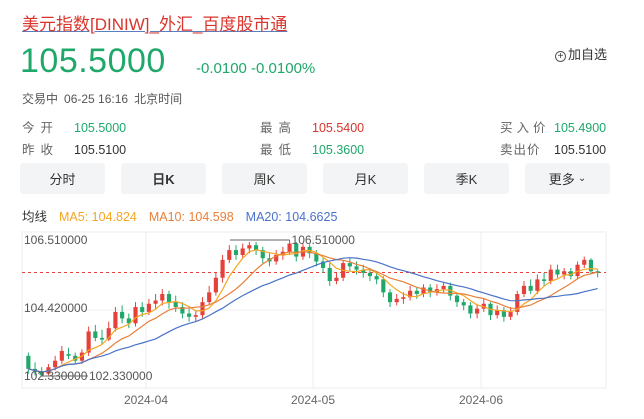 The width and height of the screenshot is (644, 419). What do you see at coordinates (560, 56) in the screenshot?
I see `plus-icon: +` at bounding box center [560, 56].